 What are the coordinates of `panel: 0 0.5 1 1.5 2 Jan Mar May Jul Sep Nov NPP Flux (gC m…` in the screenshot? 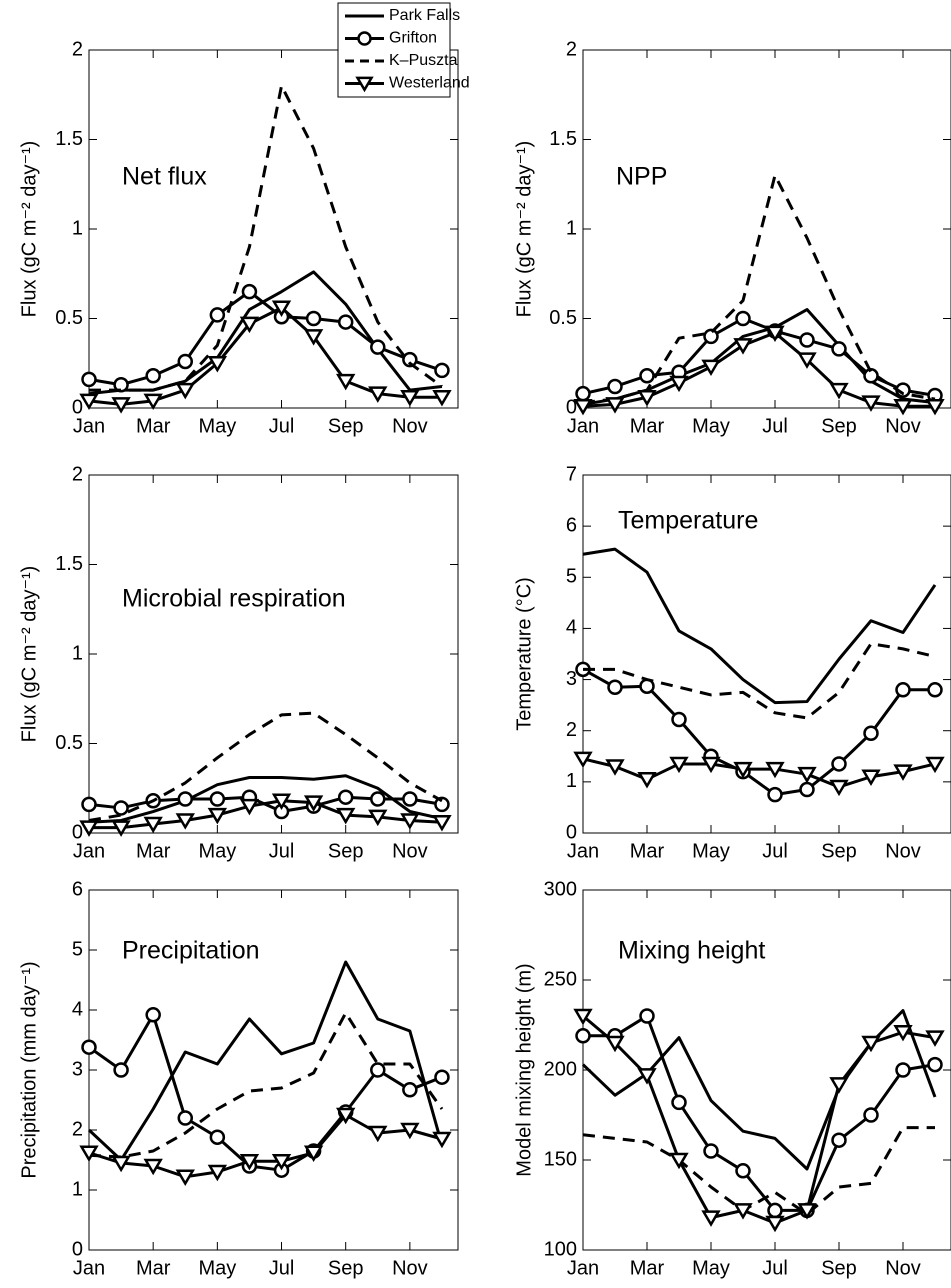 It's located at (732, 237).